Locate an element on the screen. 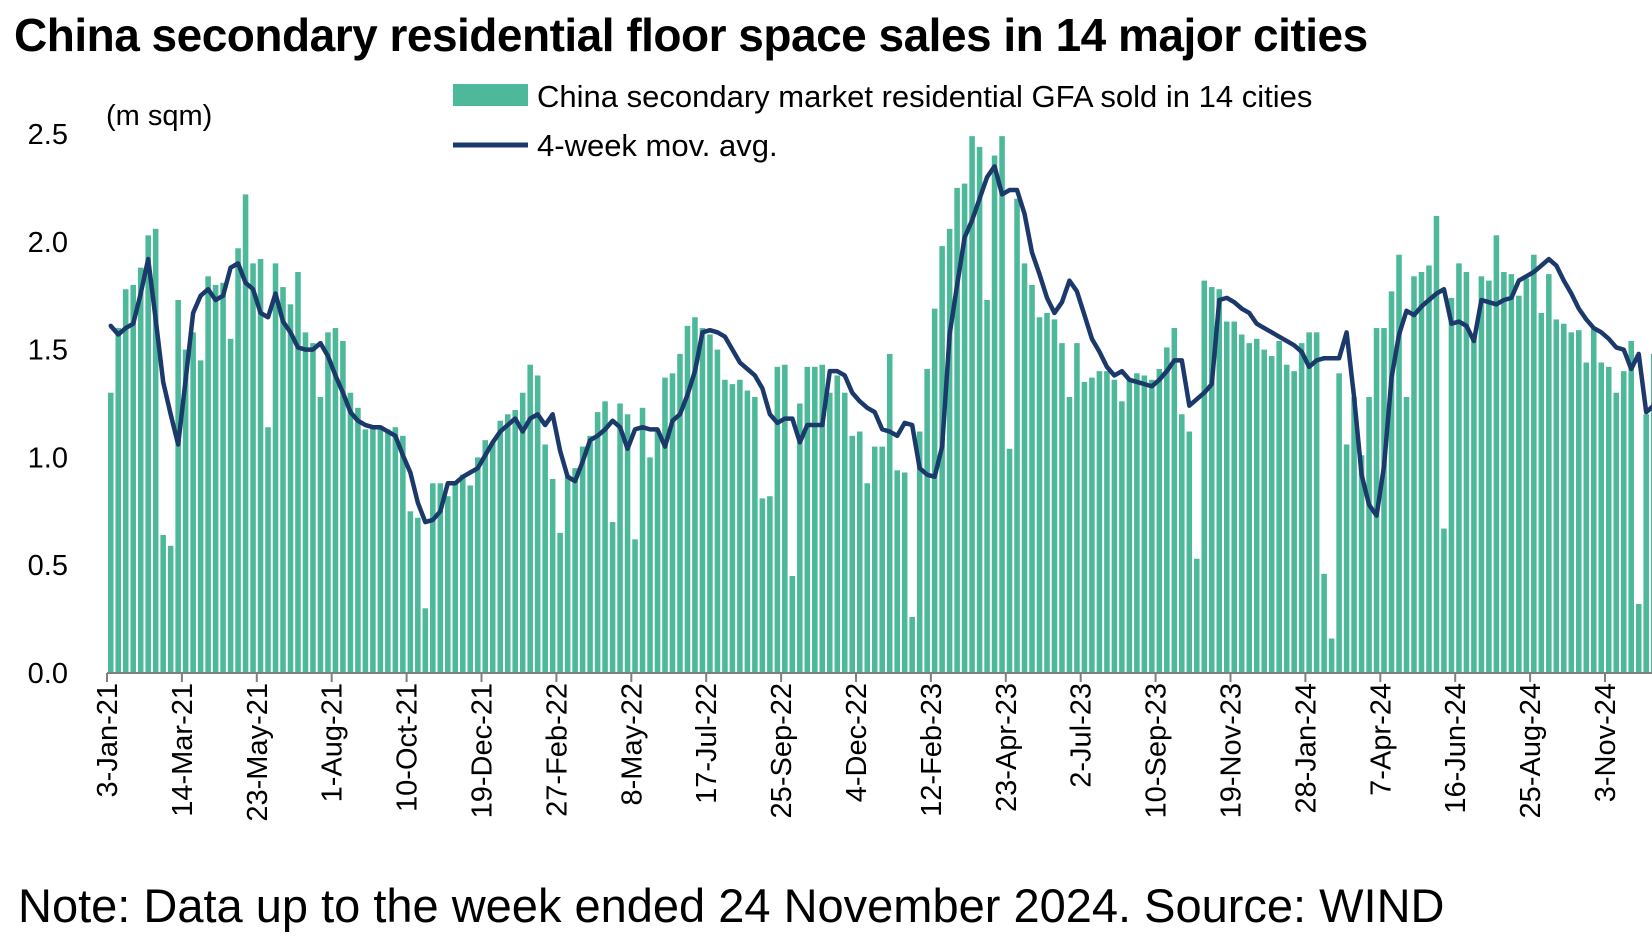 The height and width of the screenshot is (938, 1652). y-tick-label: 1.5 is located at coordinates (48, 351).